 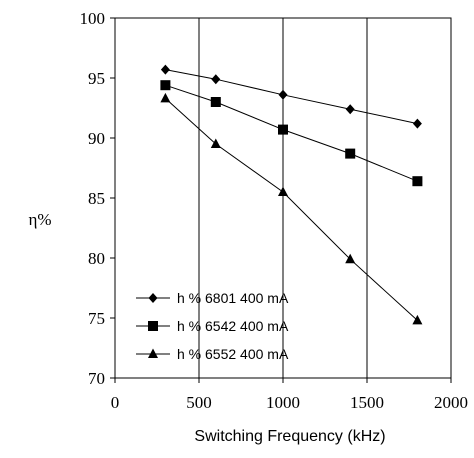 I want to click on legend-label: h % 6542 400 mA, so click(x=233, y=326).